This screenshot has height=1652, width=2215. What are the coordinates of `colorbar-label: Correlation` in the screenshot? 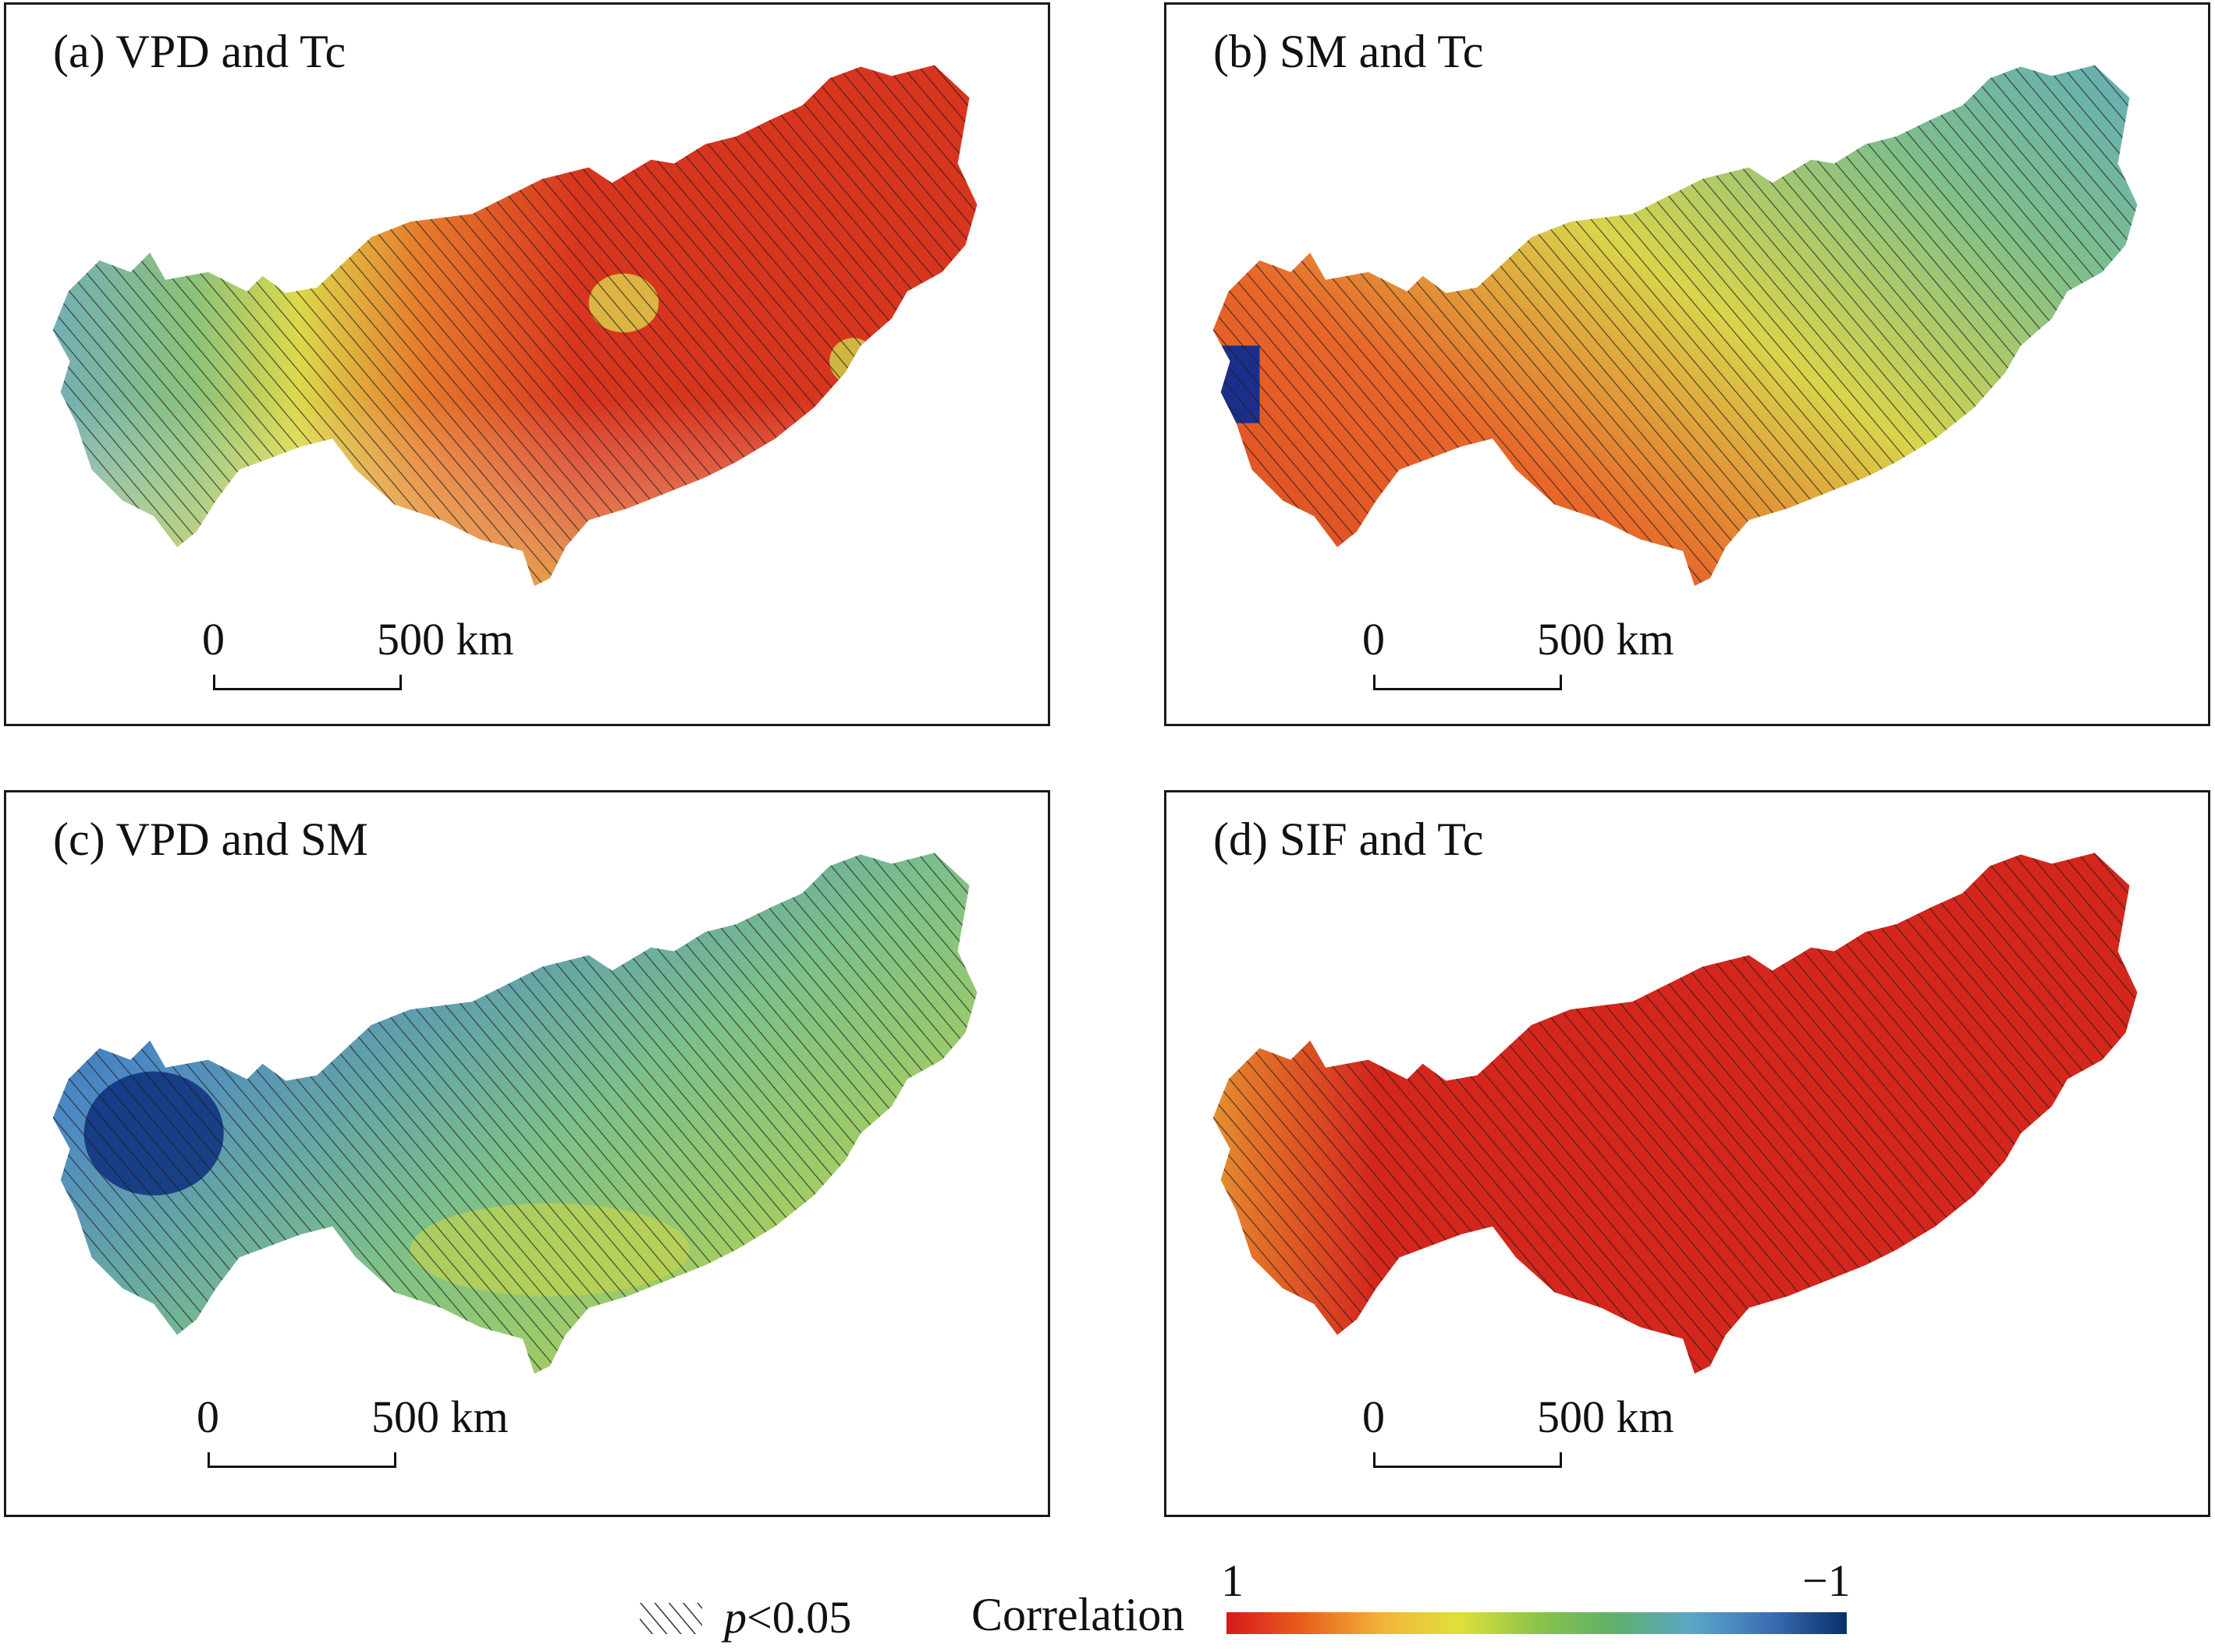 It's located at (1078, 1614).